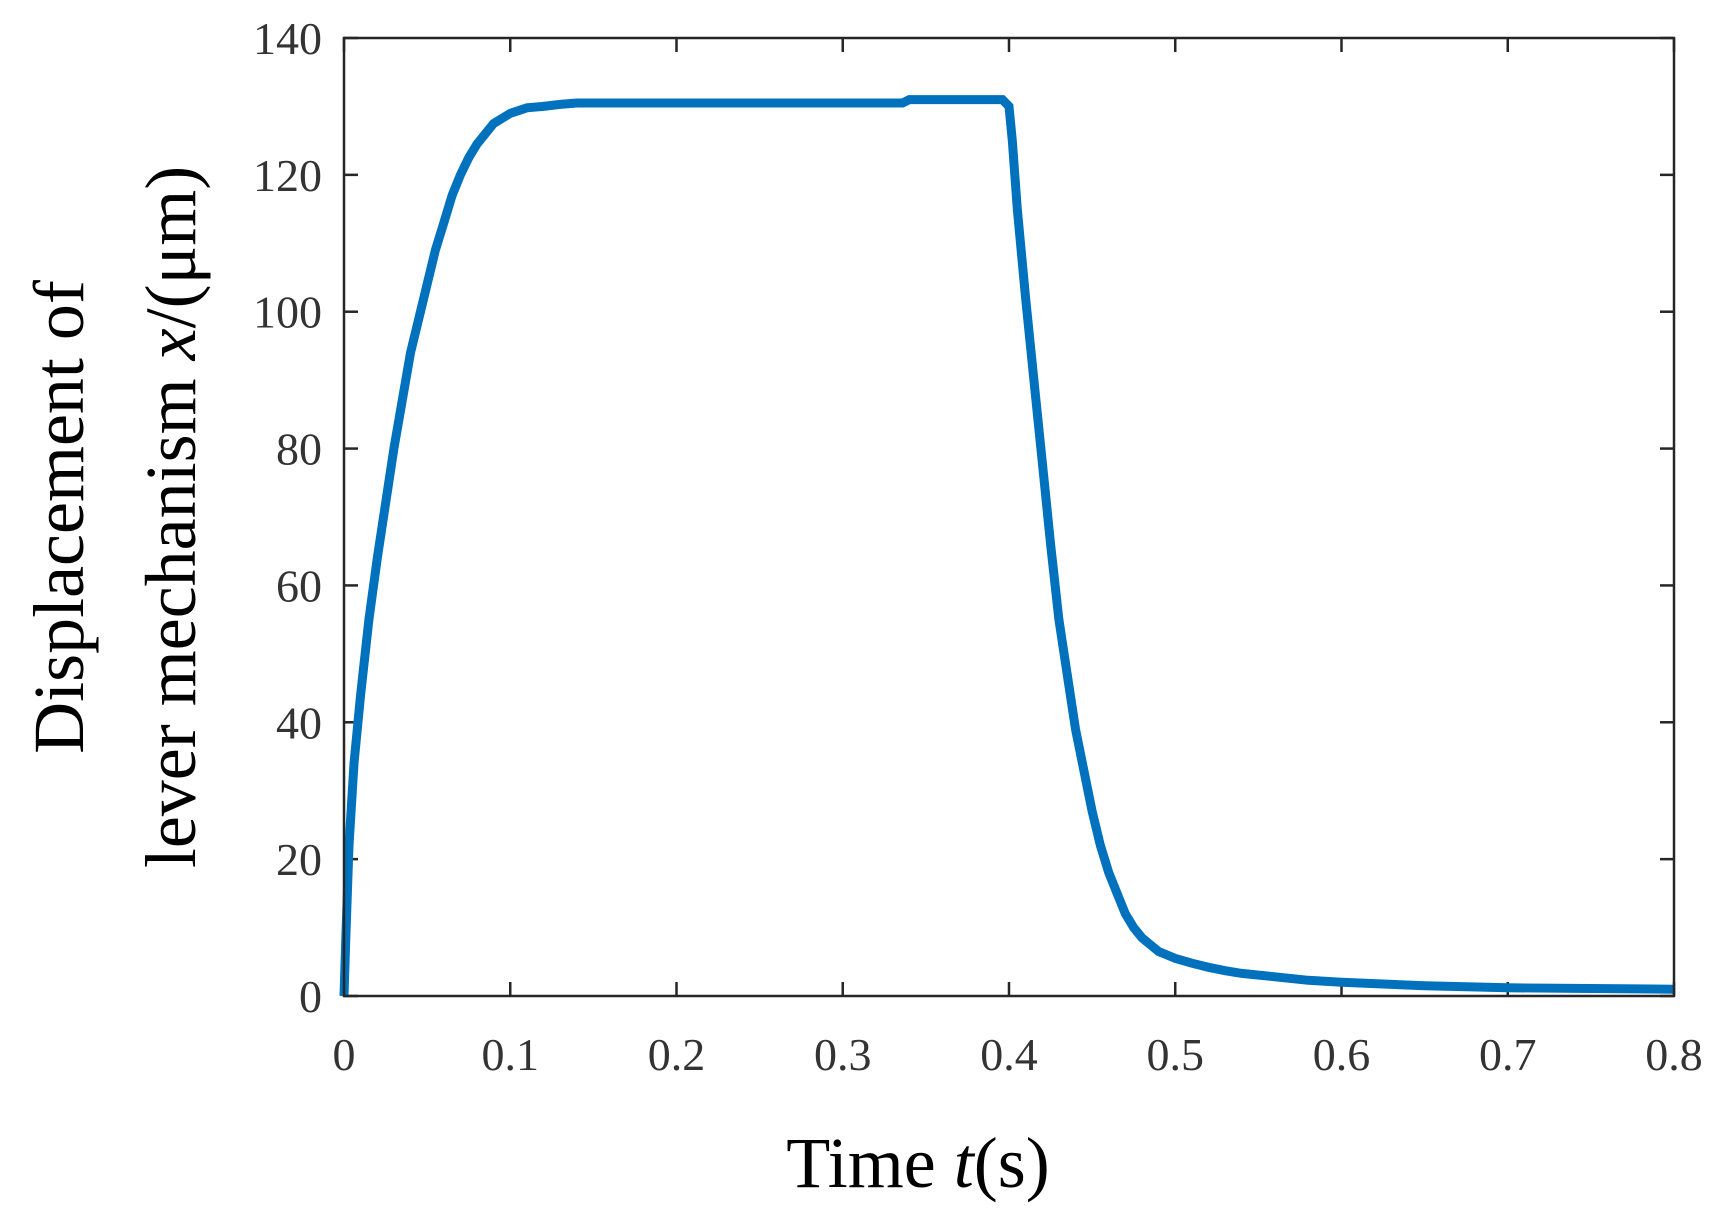 The height and width of the screenshot is (1219, 1717). What do you see at coordinates (299, 449) in the screenshot?
I see `y-tick-label: 80` at bounding box center [299, 449].